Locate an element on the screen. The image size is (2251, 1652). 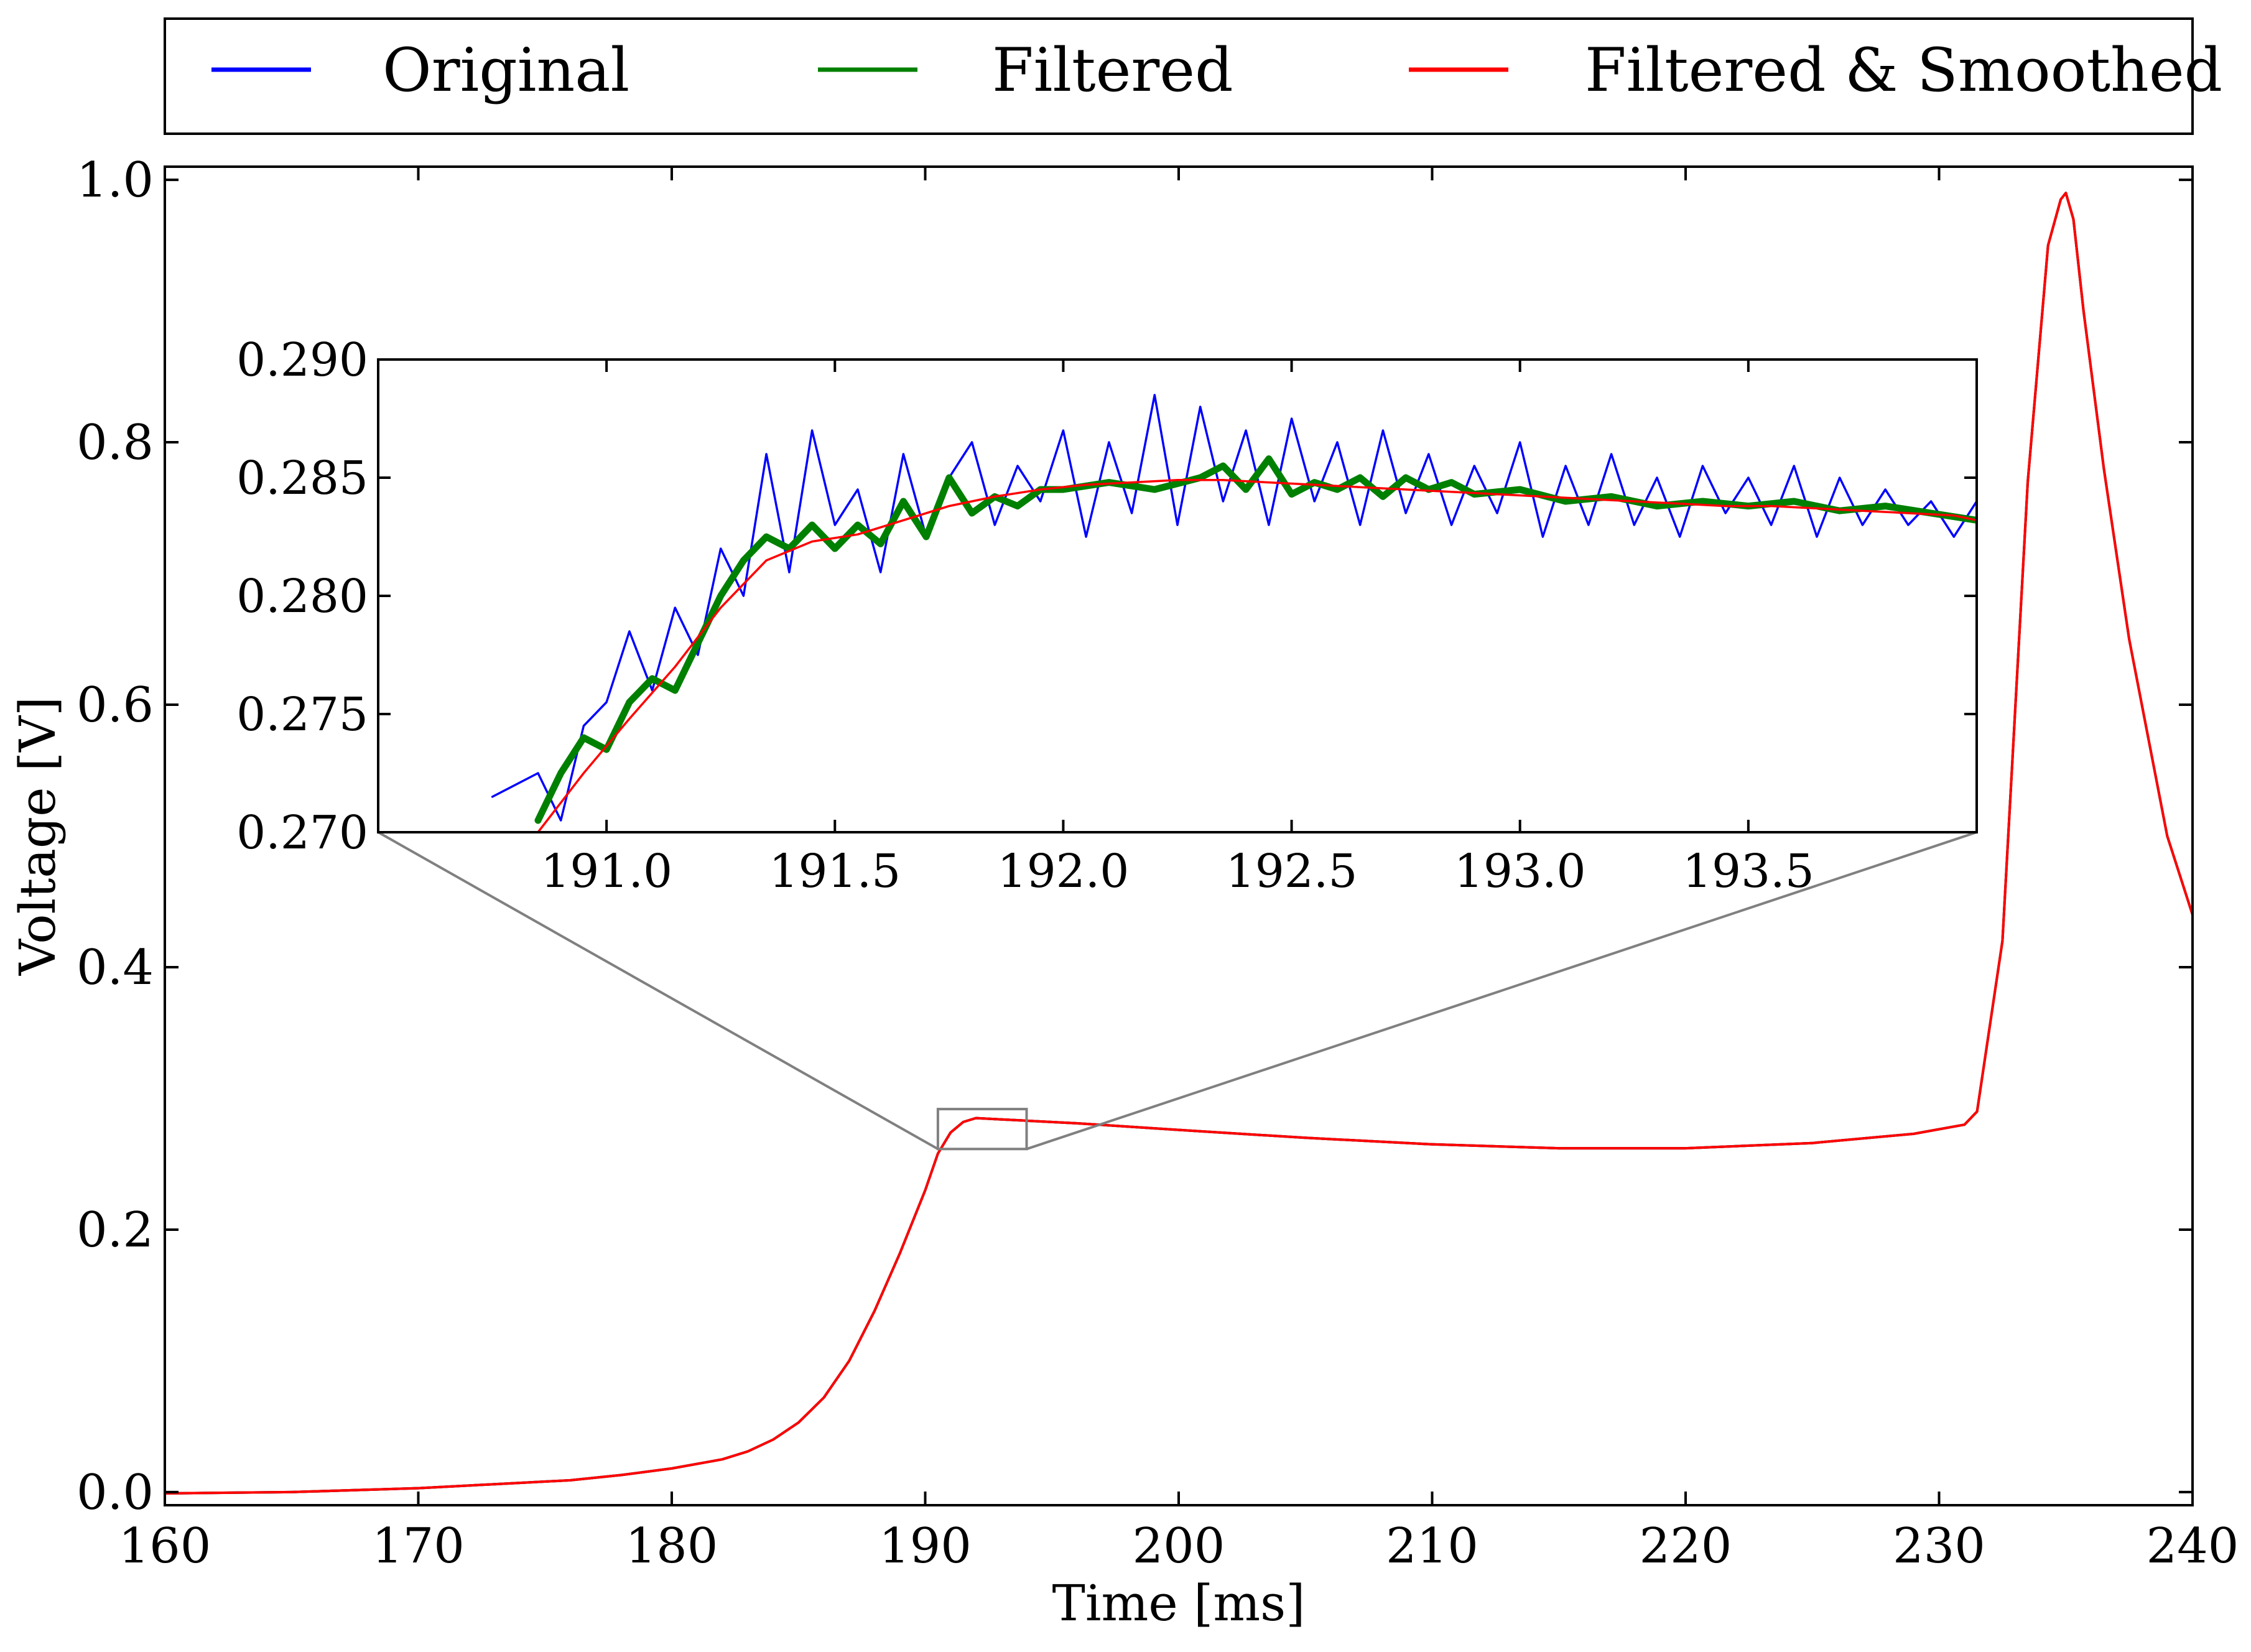
inset-y-tick-label: 0.290 is located at coordinates (302, 360).